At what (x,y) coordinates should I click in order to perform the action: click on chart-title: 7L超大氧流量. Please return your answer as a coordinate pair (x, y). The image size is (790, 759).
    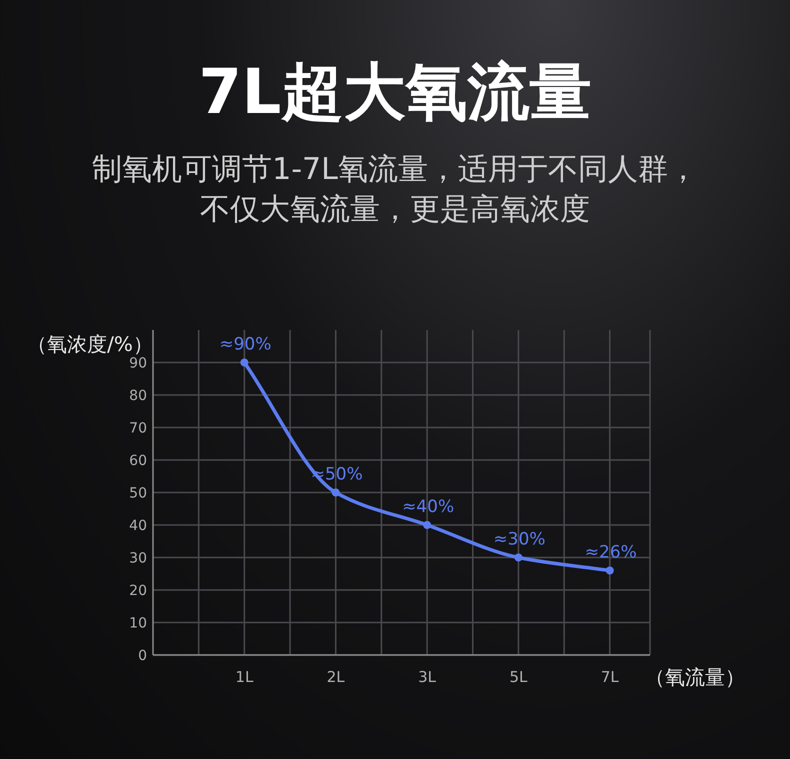
    Looking at the image, I should click on (395, 92).